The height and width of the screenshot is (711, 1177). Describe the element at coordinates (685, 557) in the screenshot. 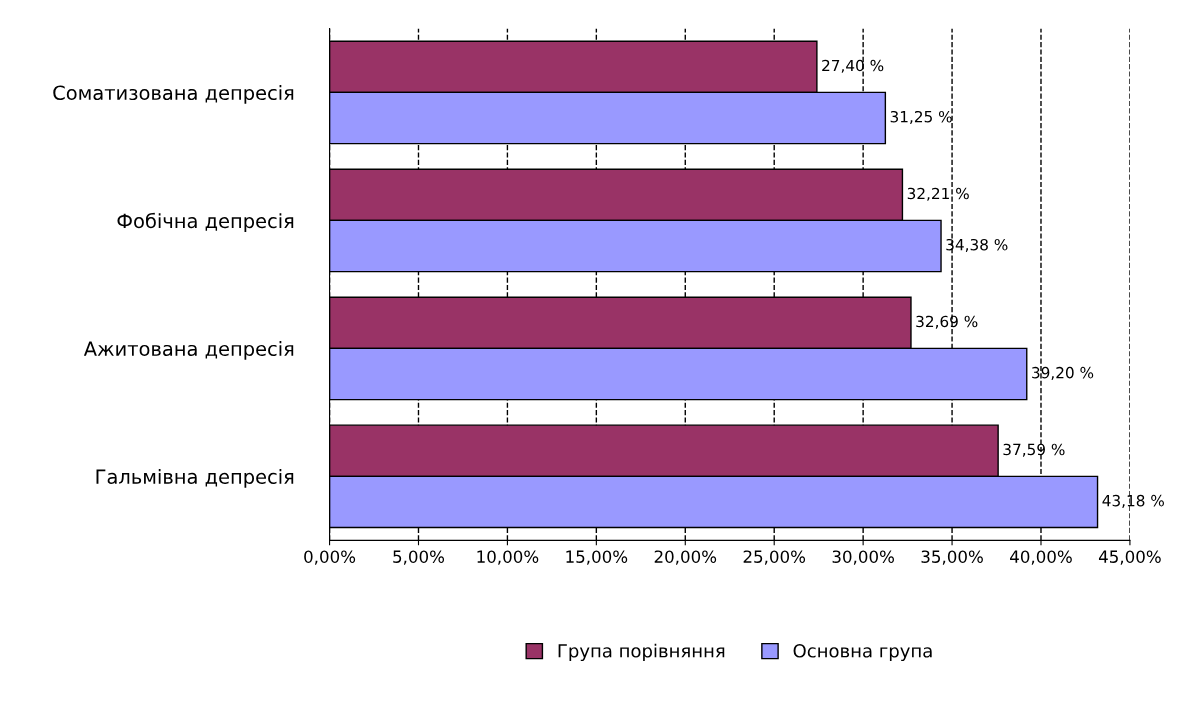

I see `x-tick-label: 20,00%` at that location.